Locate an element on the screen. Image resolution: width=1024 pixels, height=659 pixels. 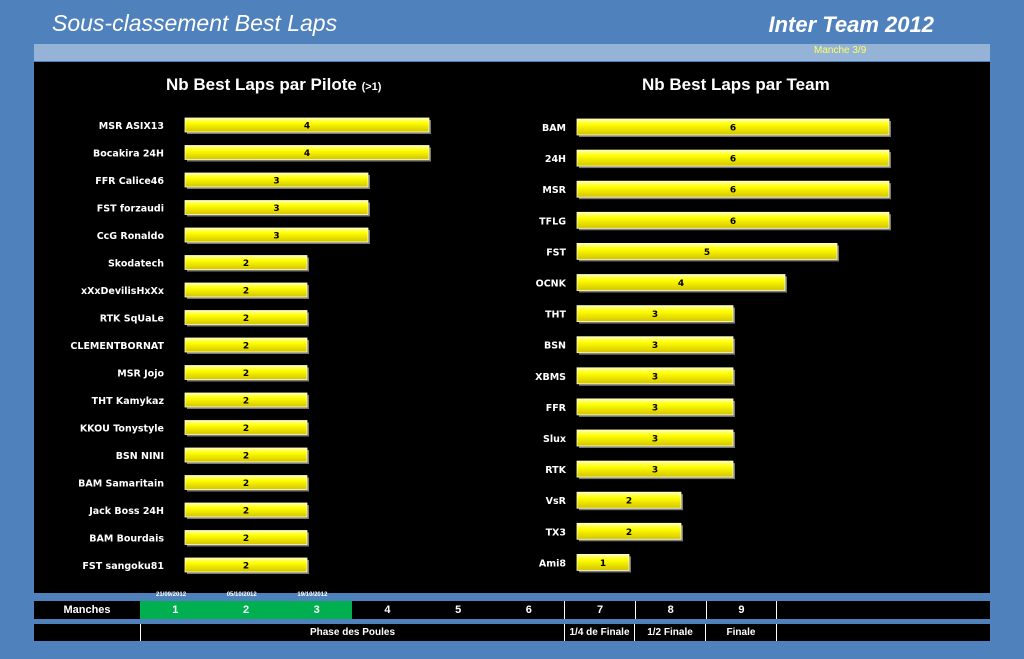
phase-final: Finale is located at coordinates (741, 632).